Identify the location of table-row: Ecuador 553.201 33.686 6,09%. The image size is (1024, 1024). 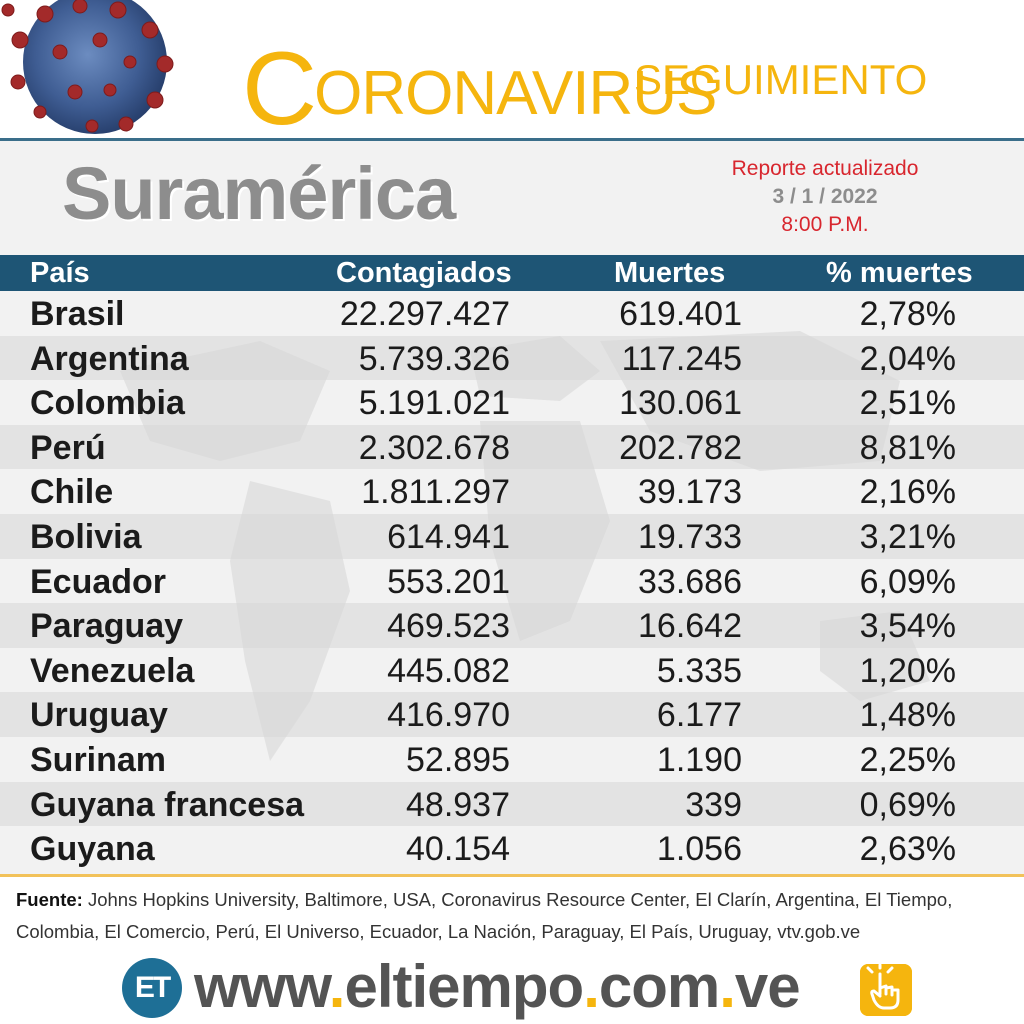
(512, 581).